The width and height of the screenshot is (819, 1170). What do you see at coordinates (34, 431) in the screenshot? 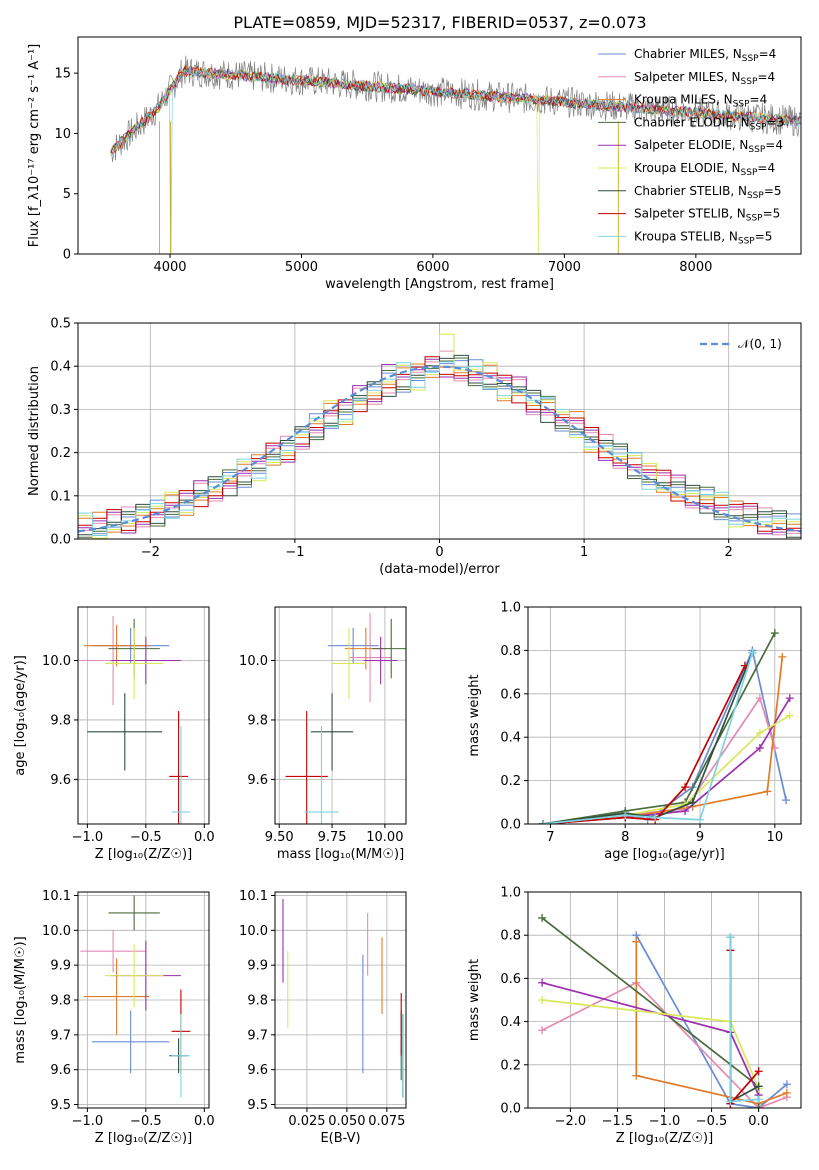
I see `residuals-ylabel: Normed distribution` at bounding box center [34, 431].